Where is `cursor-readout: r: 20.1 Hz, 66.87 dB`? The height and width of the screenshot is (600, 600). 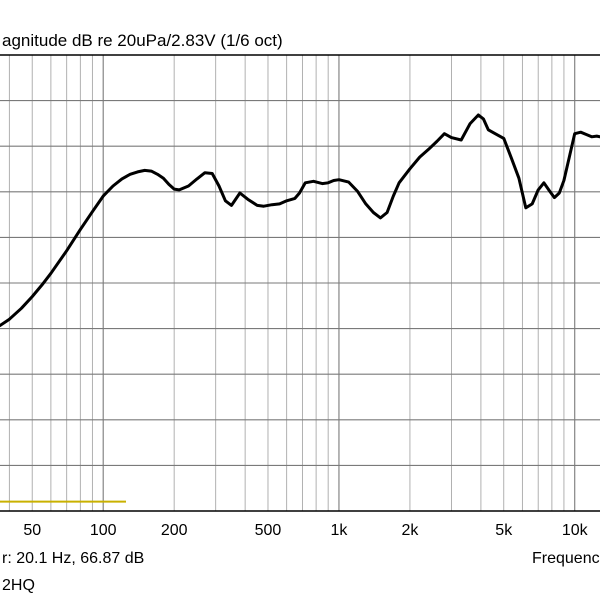
cursor-readout: r: 20.1 Hz, 66.87 dB is located at coordinates (73, 558).